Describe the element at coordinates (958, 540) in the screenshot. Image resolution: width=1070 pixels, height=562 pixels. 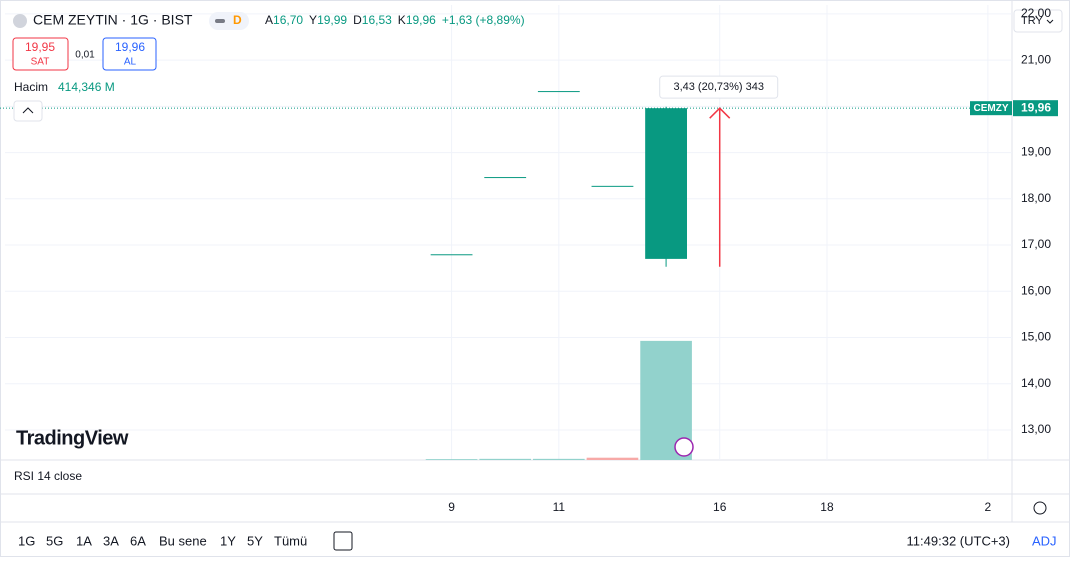
I see `clock: 11:49:32 (UTC+3)` at that location.